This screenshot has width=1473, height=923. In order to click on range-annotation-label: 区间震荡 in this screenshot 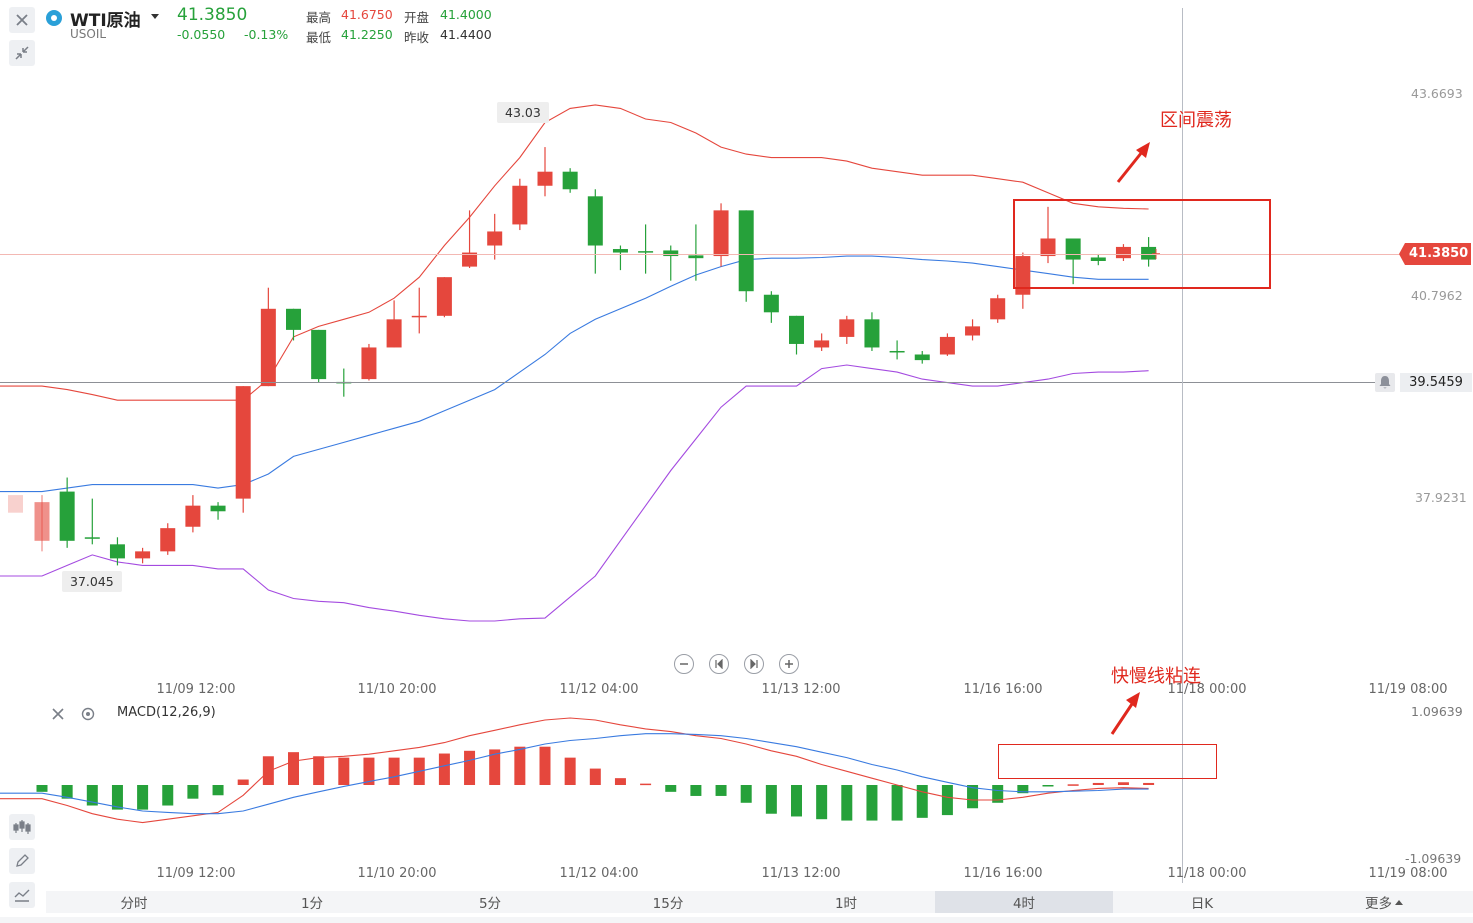, I will do `click(1196, 120)`.